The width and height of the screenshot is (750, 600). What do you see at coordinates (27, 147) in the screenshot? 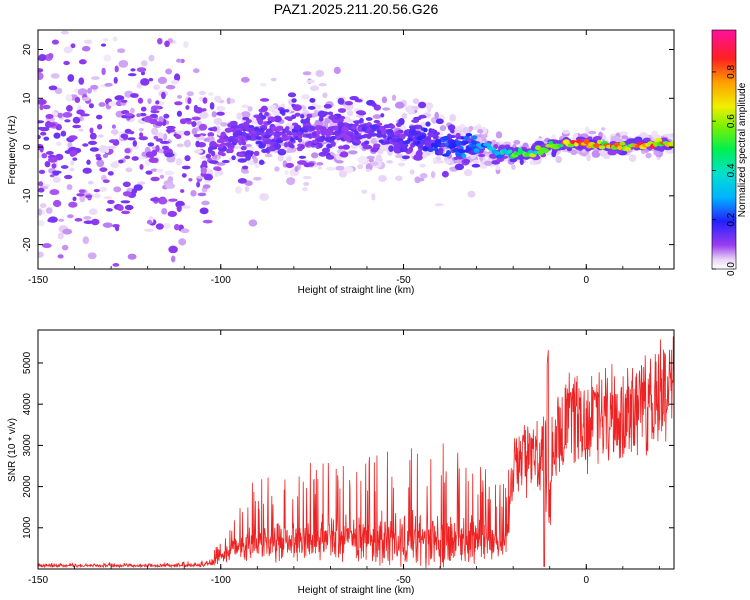
I see `y-tick-label: 0` at bounding box center [27, 147].